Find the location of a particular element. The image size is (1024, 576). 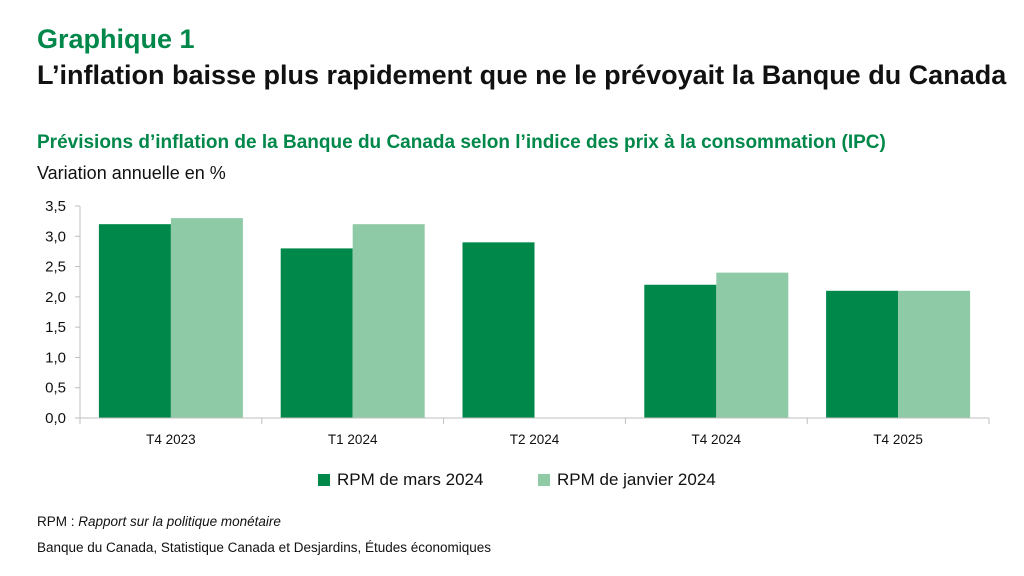

legend-label-janvier: RPM de janvier 2024 is located at coordinates (636, 479).